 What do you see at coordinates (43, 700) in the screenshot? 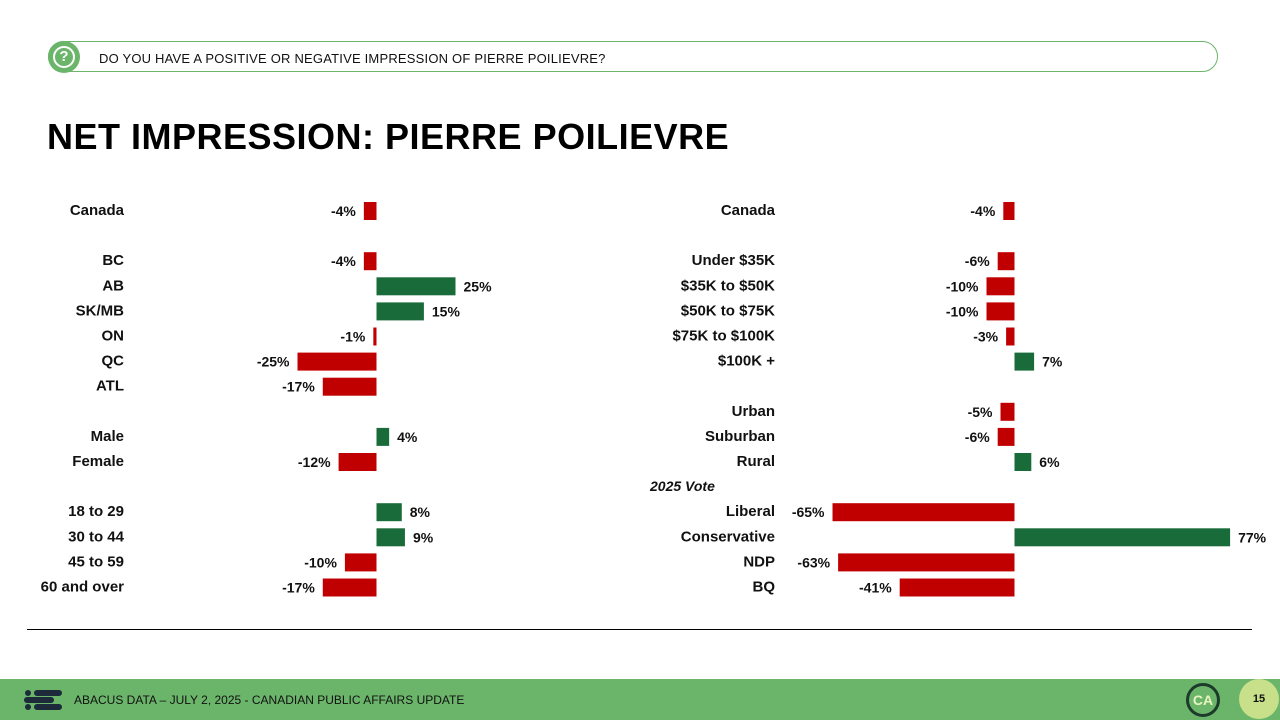
I see `abacus-logo-icon` at bounding box center [43, 700].